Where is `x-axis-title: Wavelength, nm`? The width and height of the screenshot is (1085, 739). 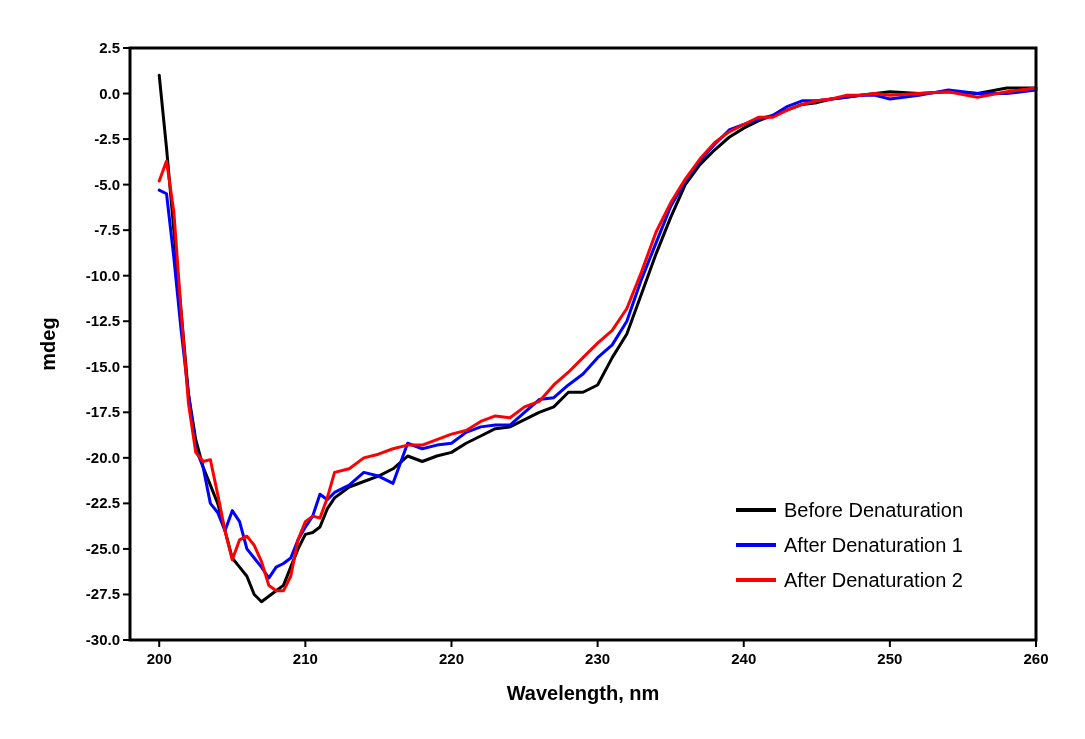 x-axis-title: Wavelength, nm is located at coordinates (583, 693).